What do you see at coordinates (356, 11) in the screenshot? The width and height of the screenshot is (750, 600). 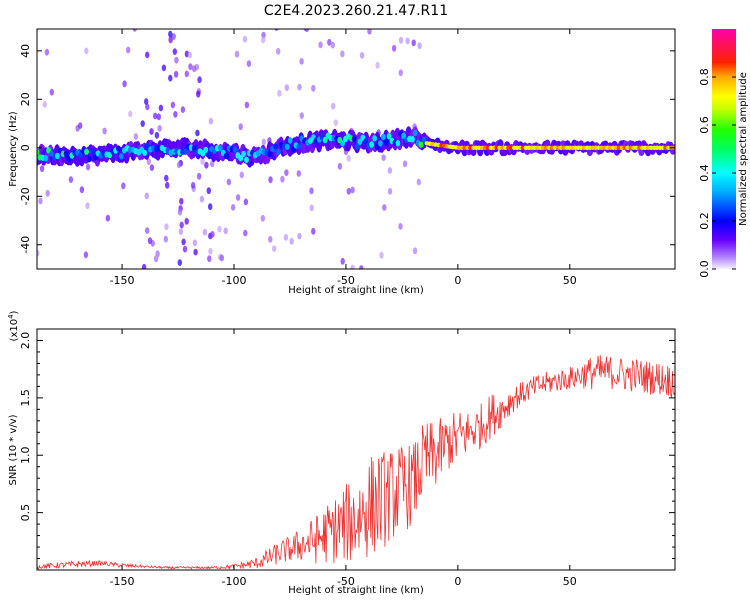 I see `figure-title: C2E4.2023.260.21.47.R11` at bounding box center [356, 11].